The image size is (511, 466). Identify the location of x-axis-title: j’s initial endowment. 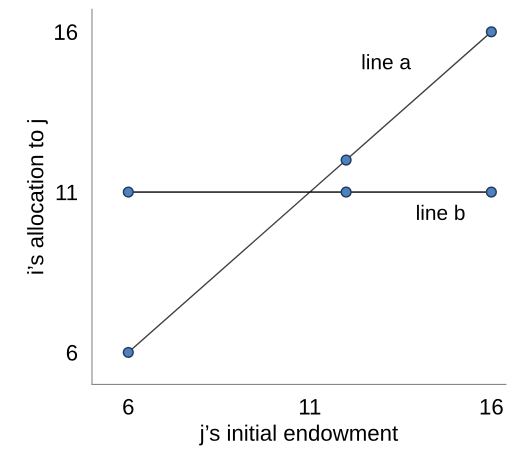
(298, 435).